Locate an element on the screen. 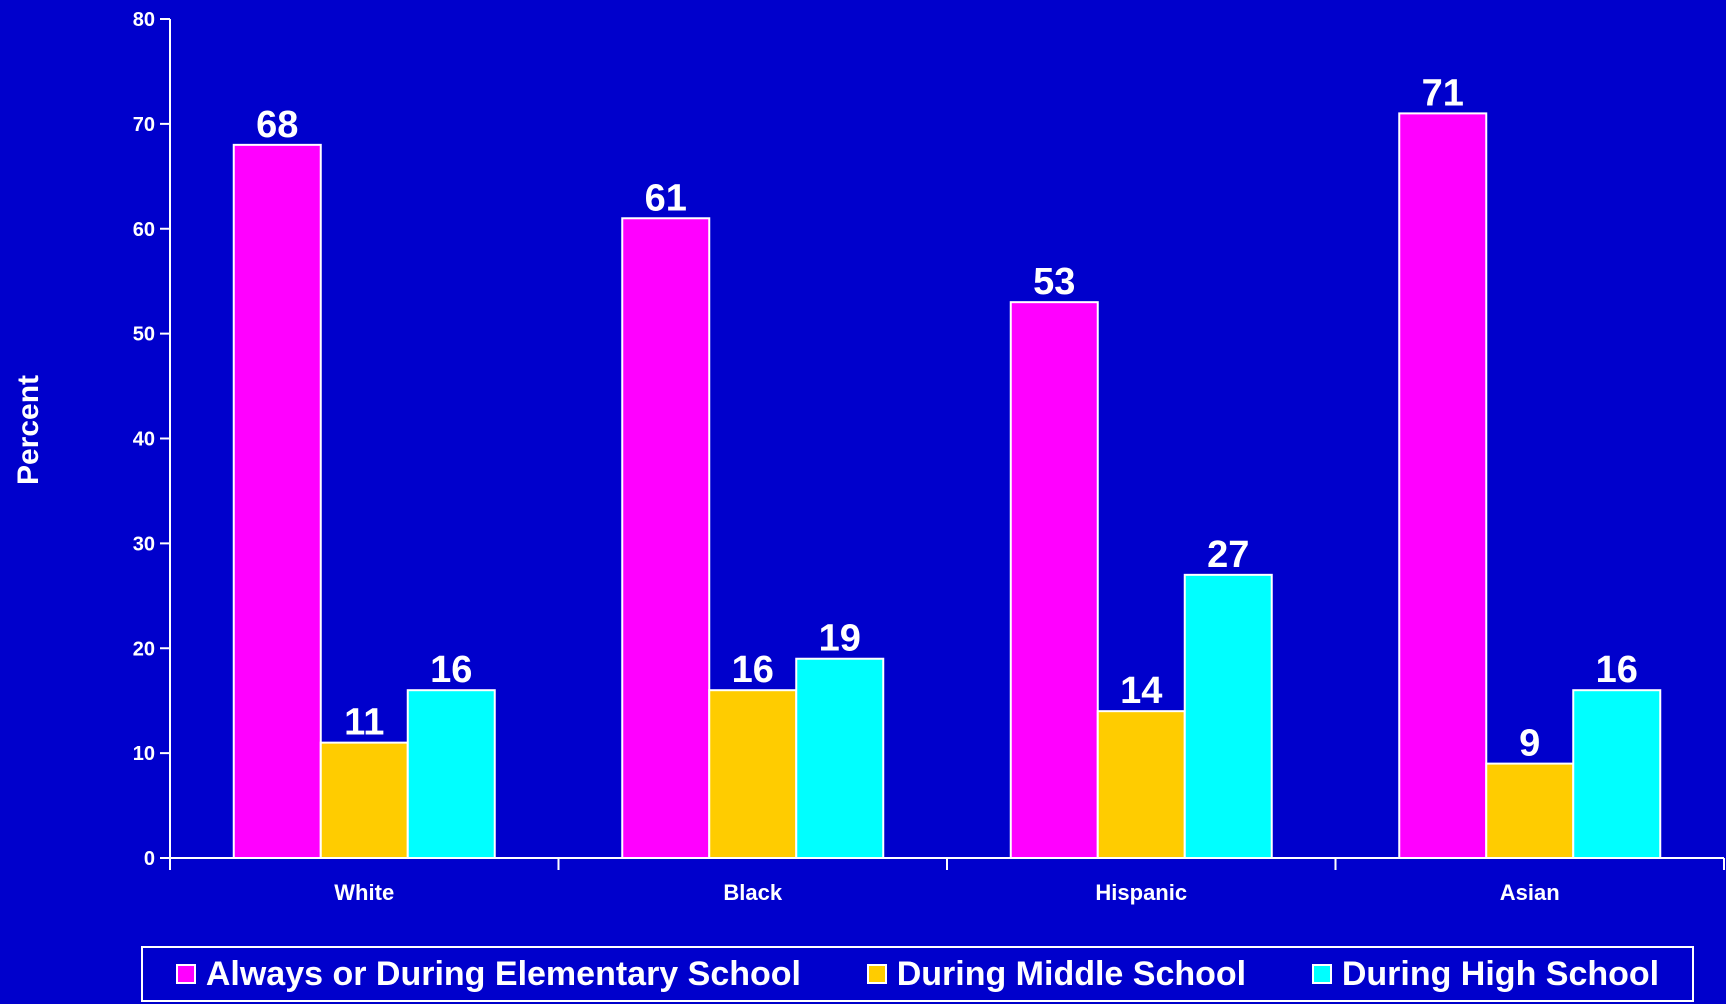 The image size is (1726, 1004). legend-label-high: During High School is located at coordinates (1500, 973).